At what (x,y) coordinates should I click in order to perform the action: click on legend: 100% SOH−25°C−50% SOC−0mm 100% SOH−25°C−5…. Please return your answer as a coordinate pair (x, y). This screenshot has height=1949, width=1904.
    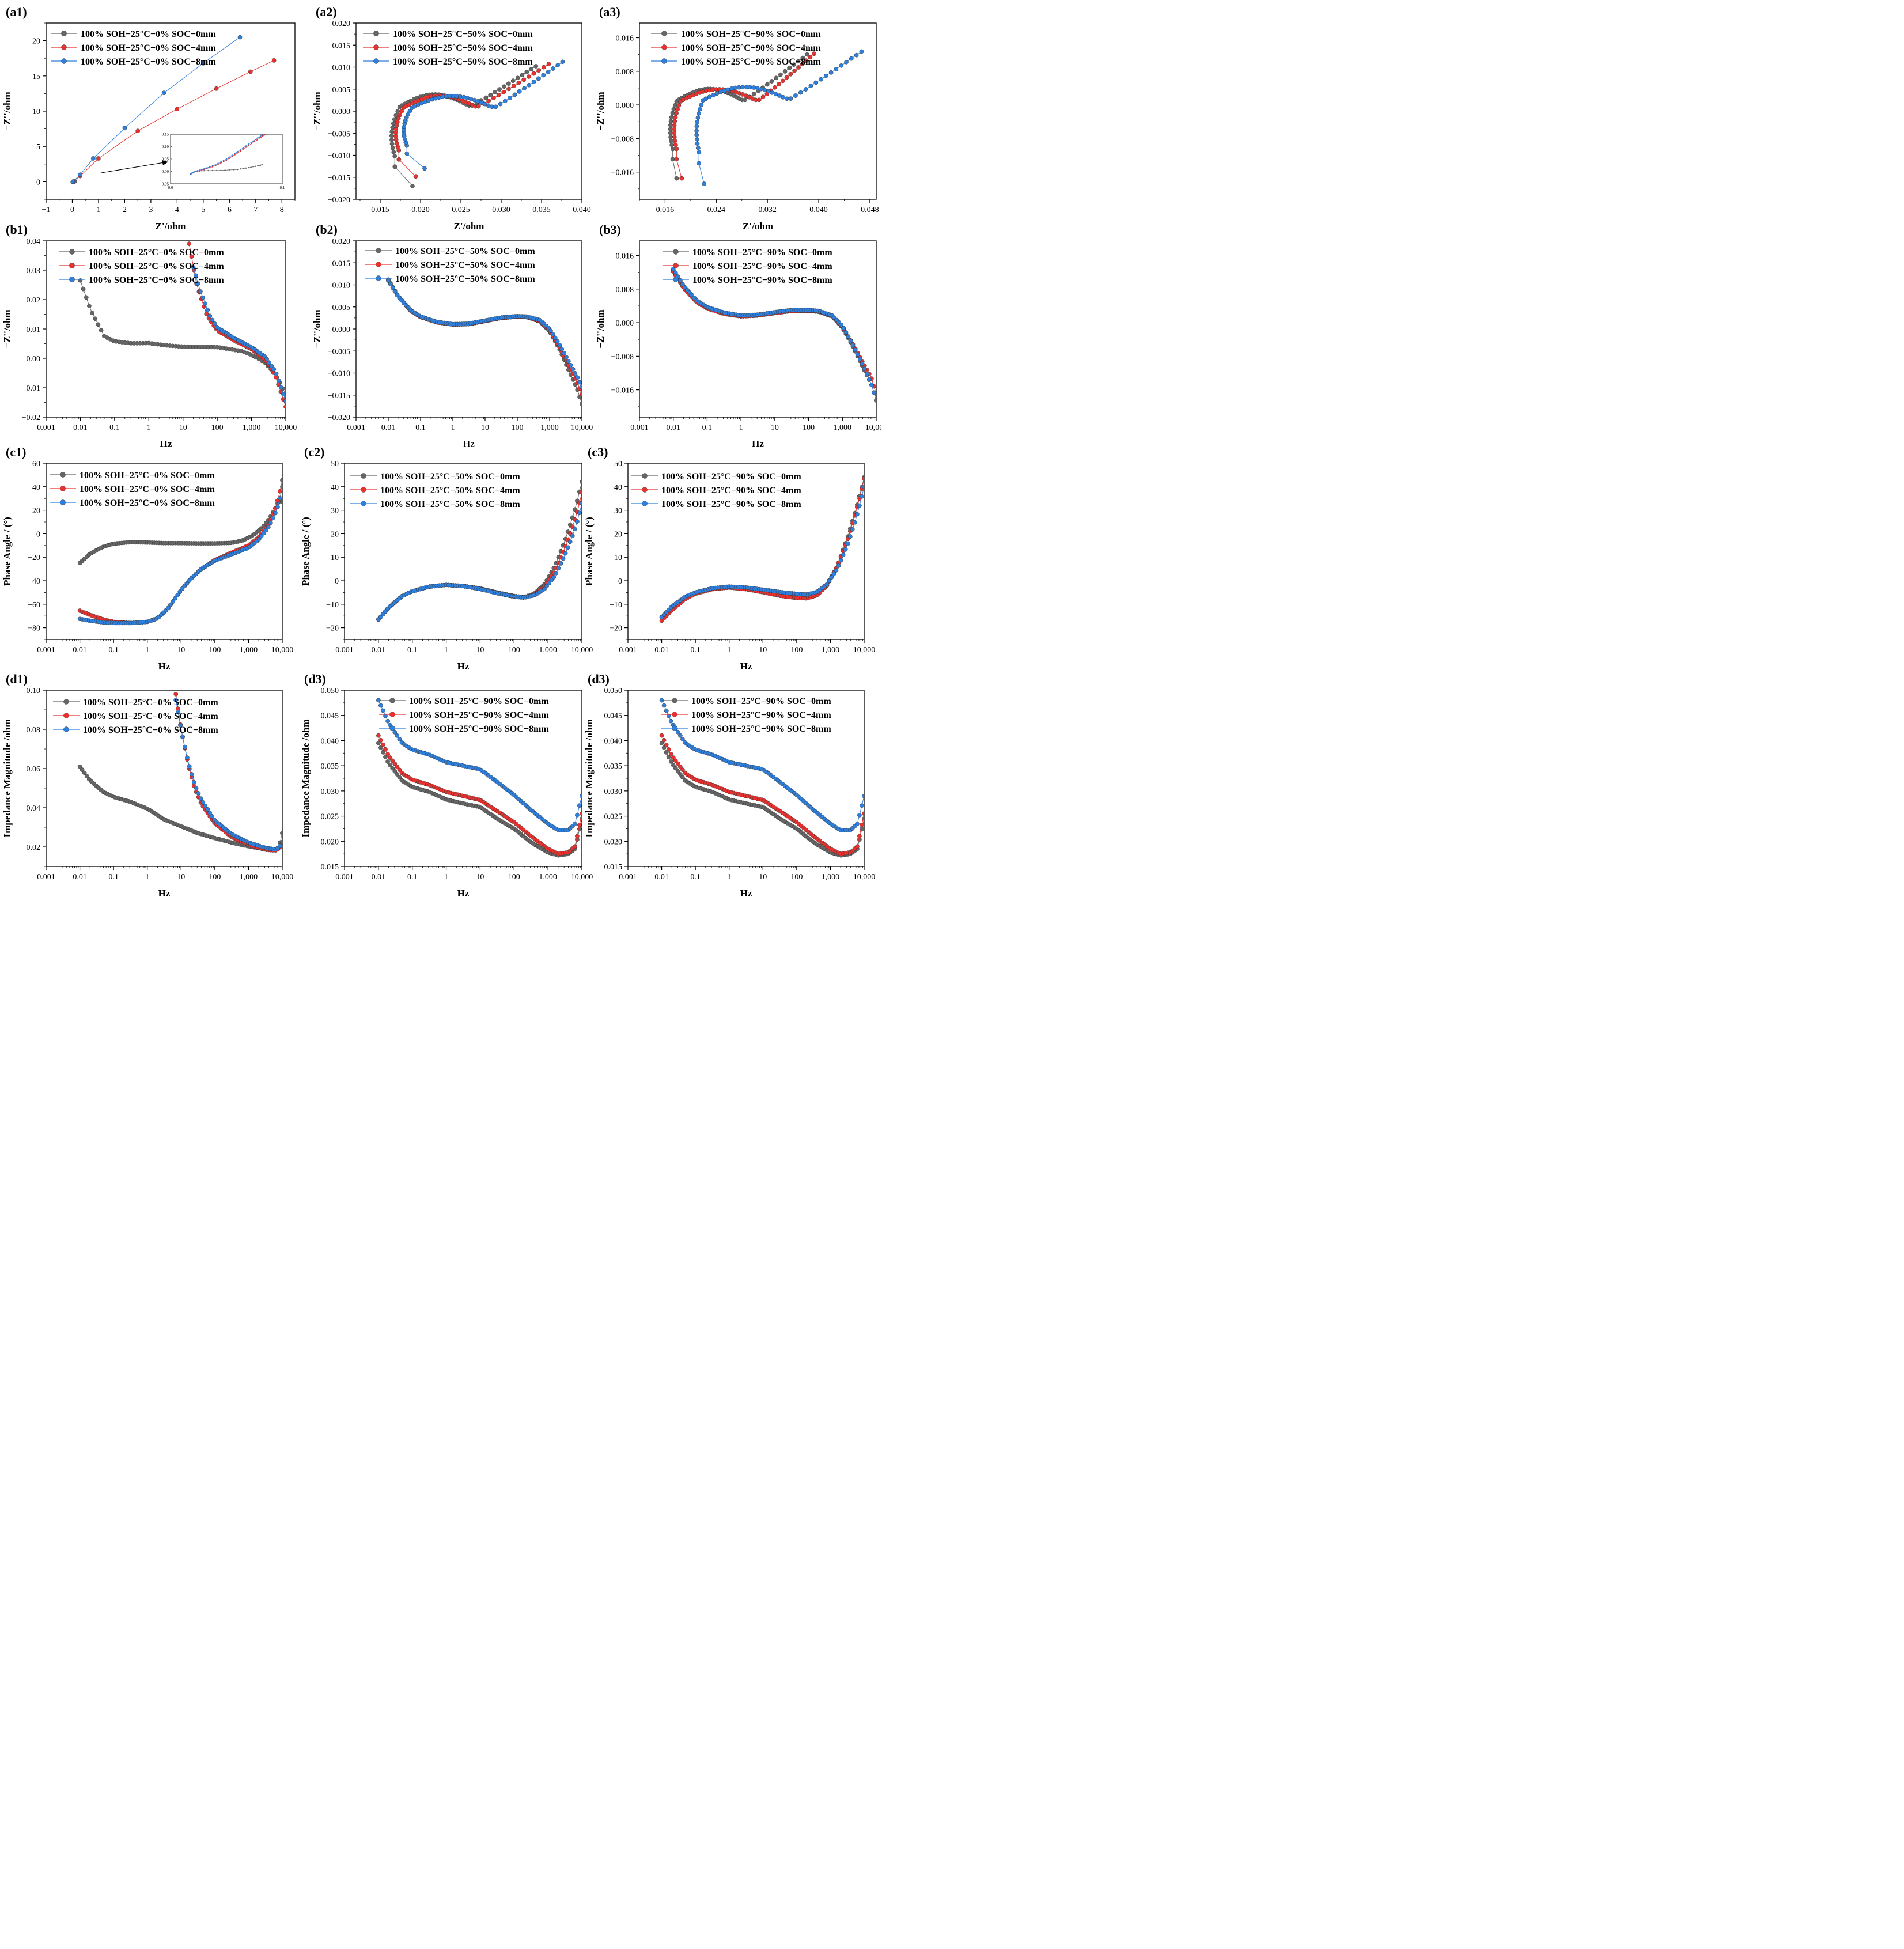
    Looking at the image, I should click on (450, 265).